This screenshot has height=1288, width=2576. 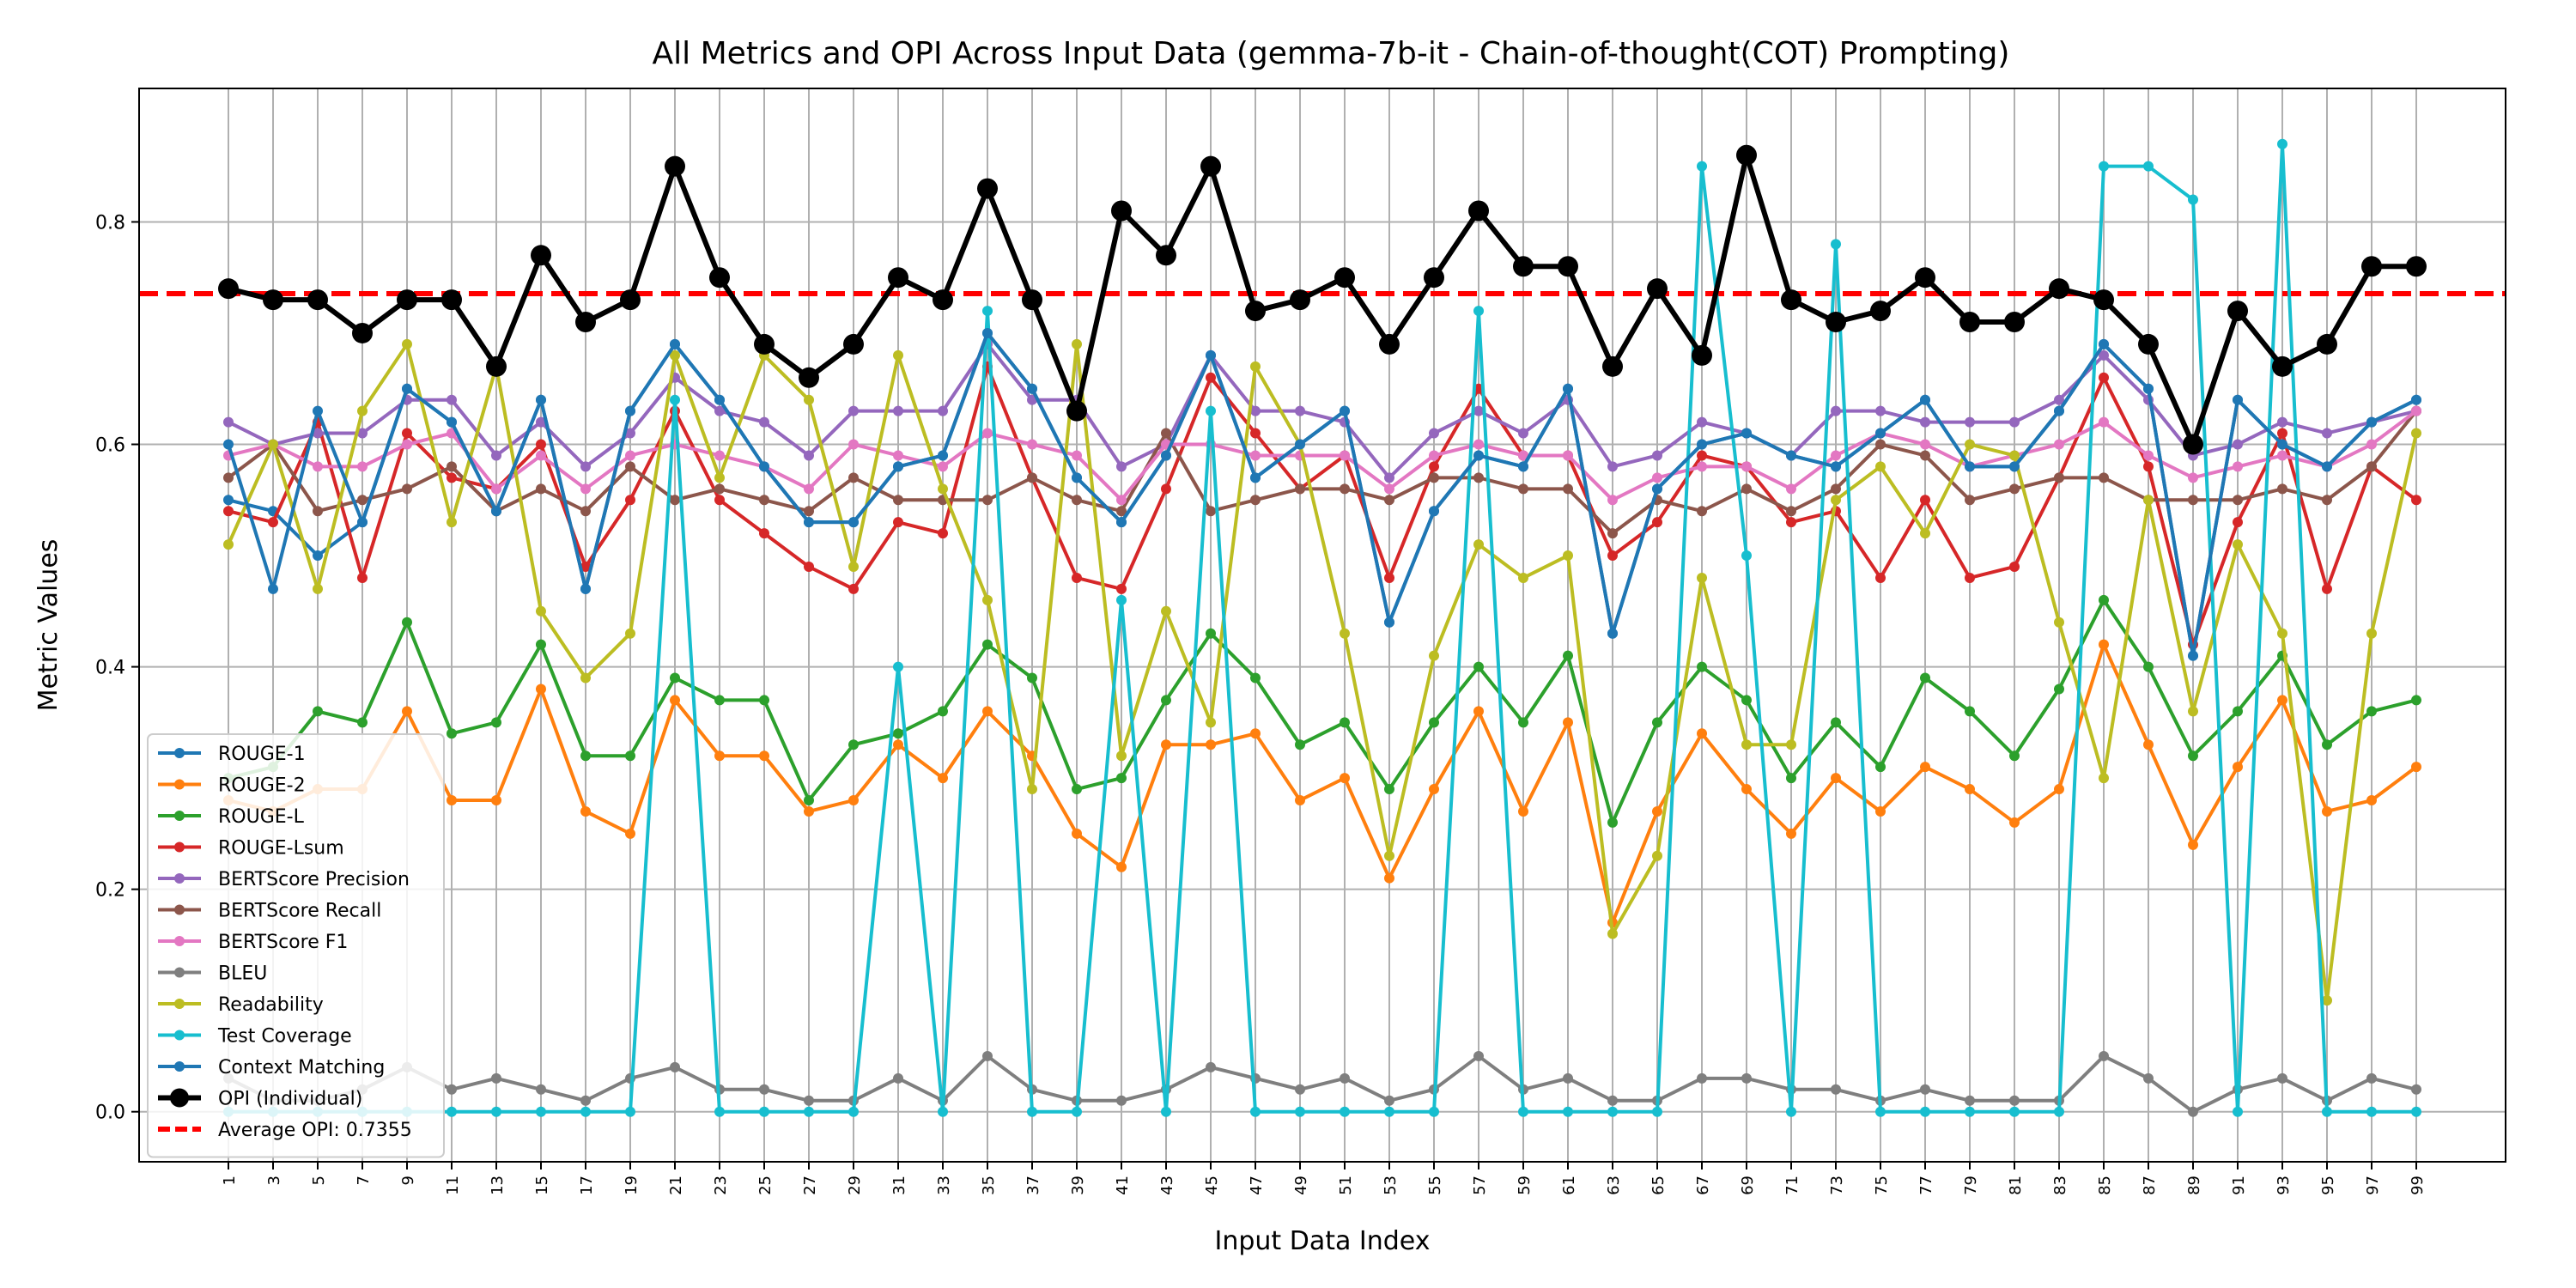 I want to click on legend-label: Test Coverage, so click(x=284, y=1037).